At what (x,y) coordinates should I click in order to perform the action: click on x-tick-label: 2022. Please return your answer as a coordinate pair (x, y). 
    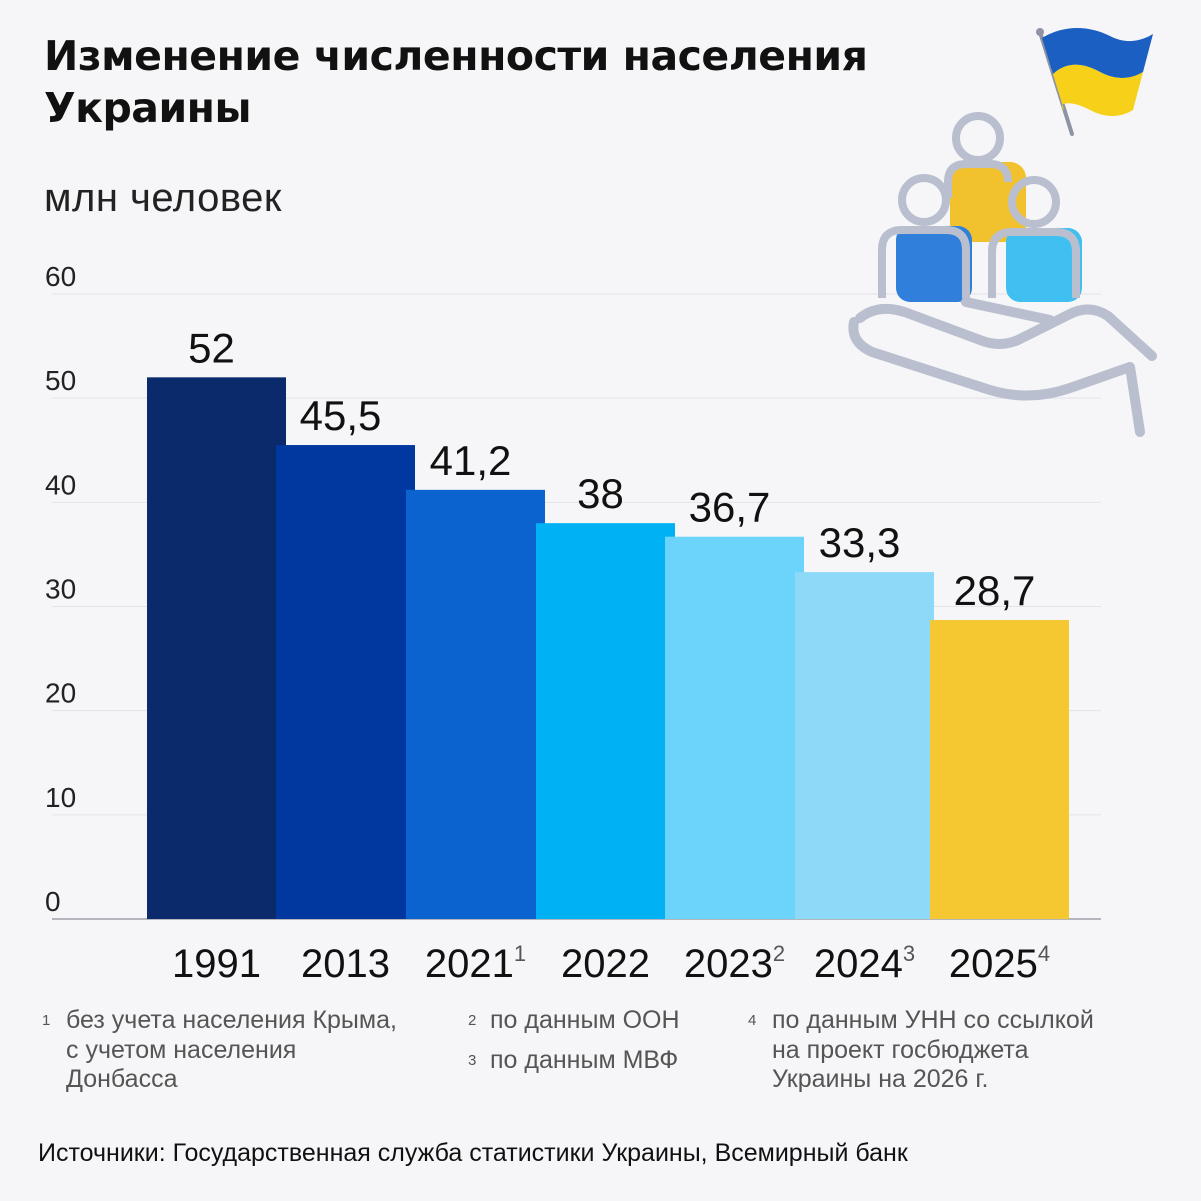
    Looking at the image, I should click on (605, 964).